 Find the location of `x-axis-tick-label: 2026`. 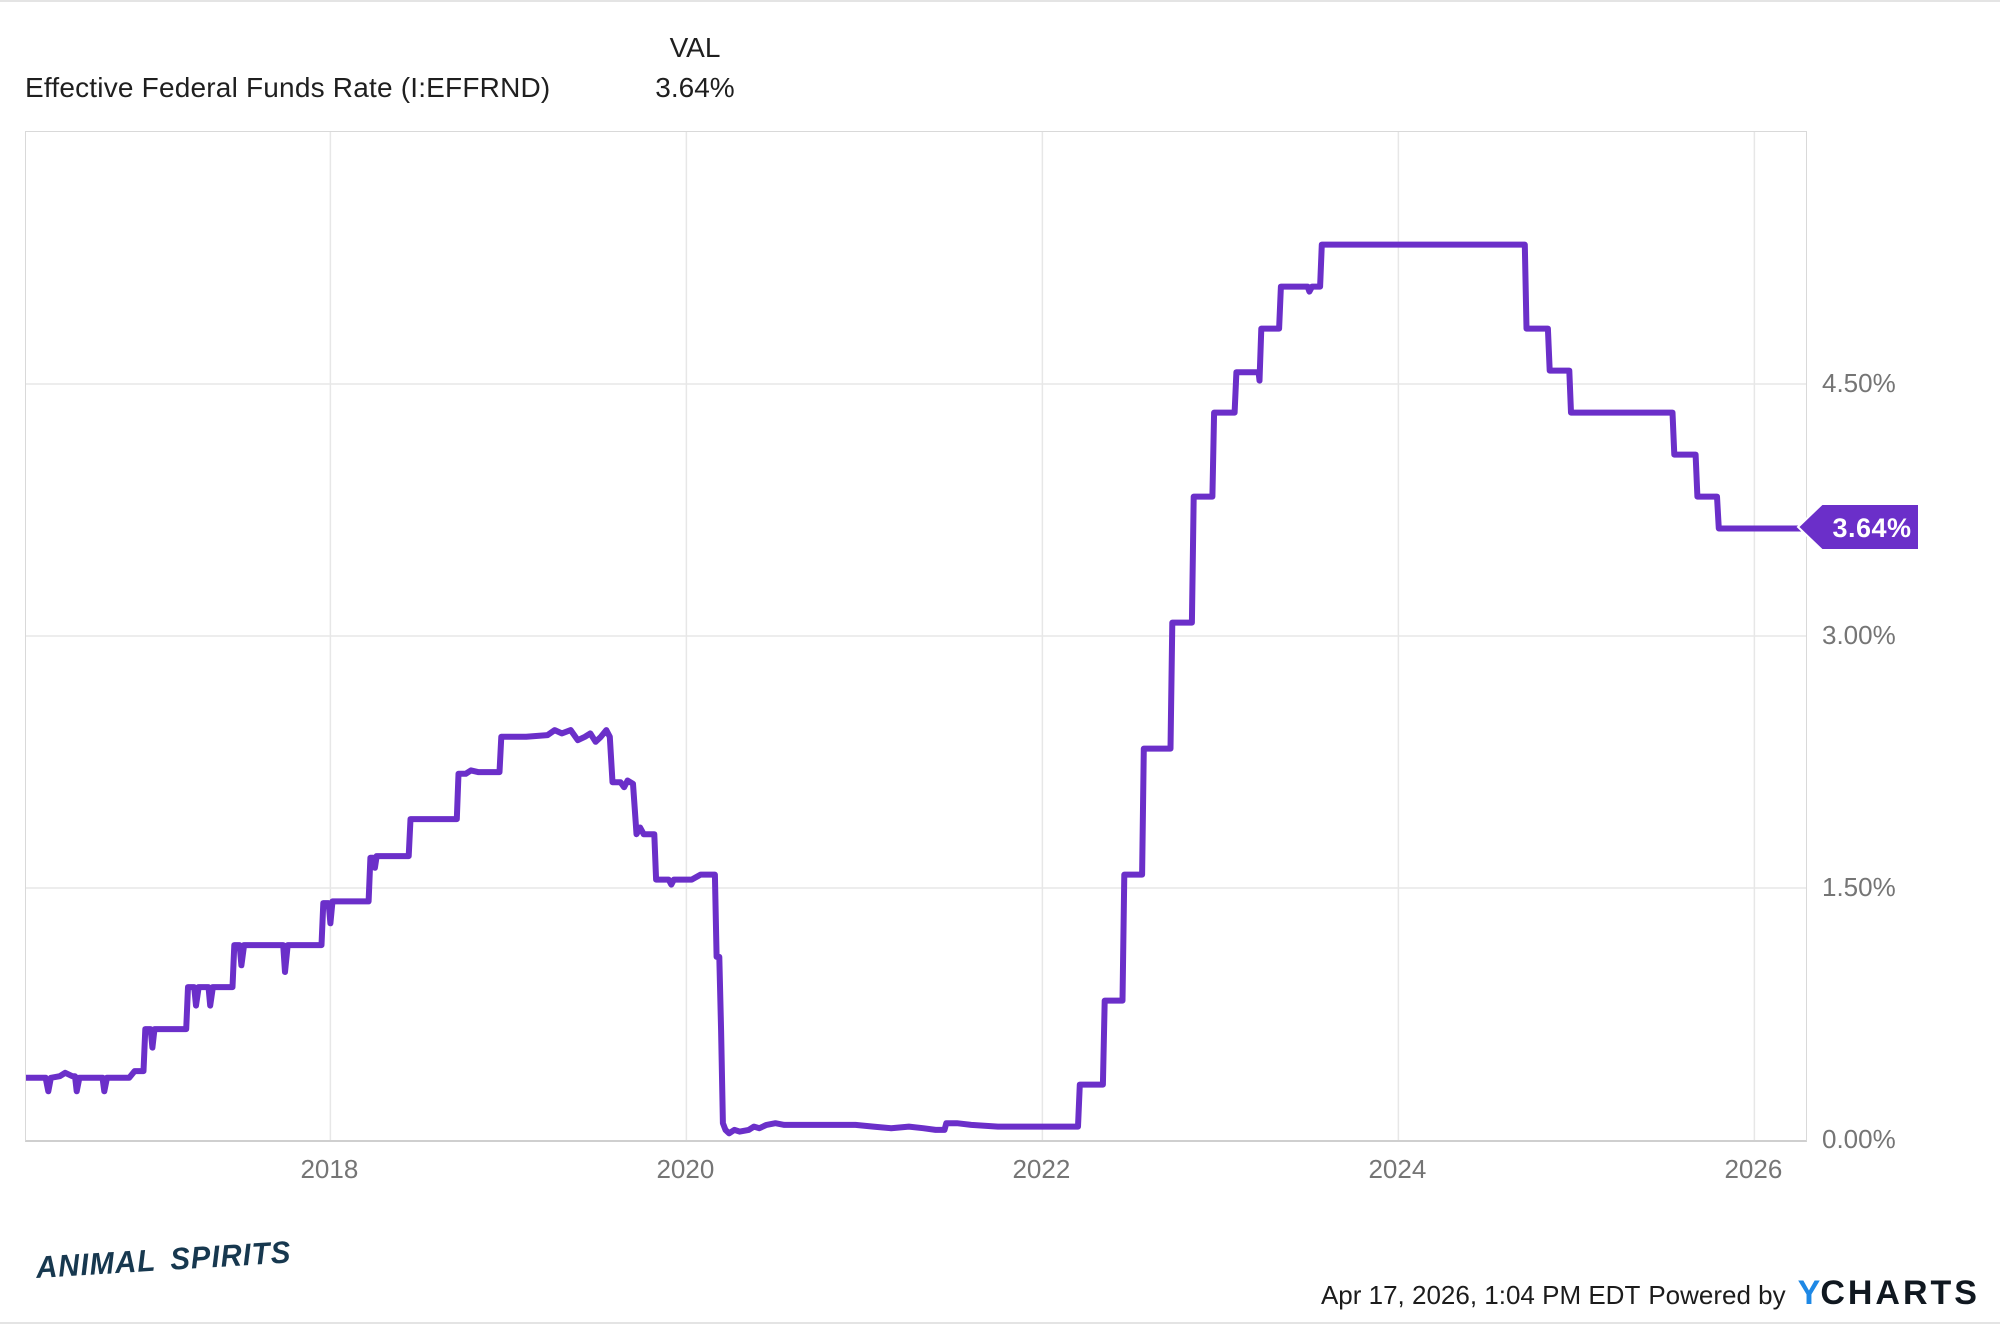

x-axis-tick-label: 2026 is located at coordinates (1753, 1169).